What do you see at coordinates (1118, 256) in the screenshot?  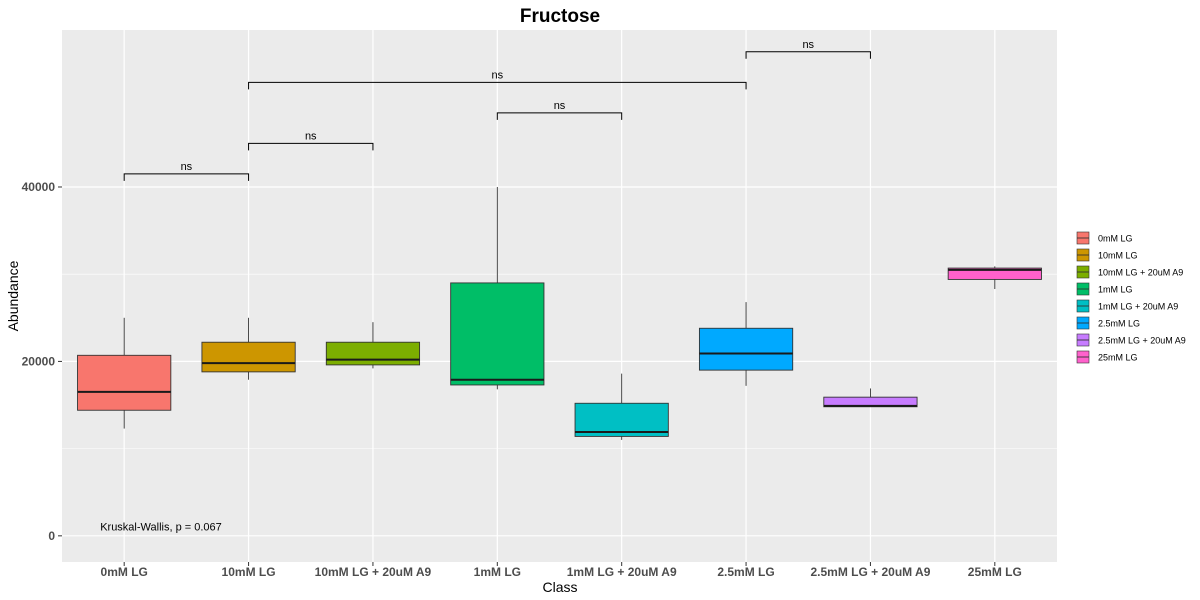 I see `legend-label: 10mM LG` at bounding box center [1118, 256].